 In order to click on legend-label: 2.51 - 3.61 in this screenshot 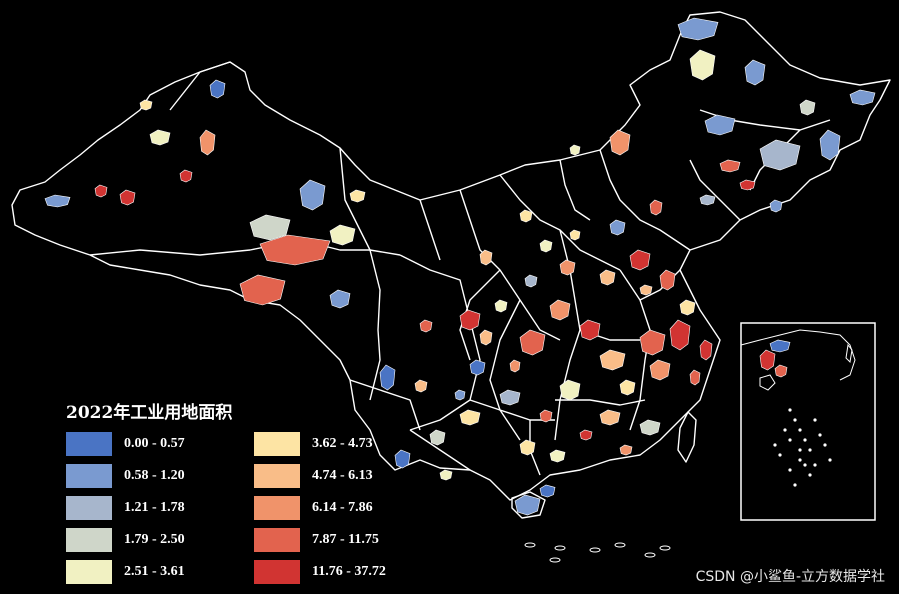, I will do `click(154, 571)`.